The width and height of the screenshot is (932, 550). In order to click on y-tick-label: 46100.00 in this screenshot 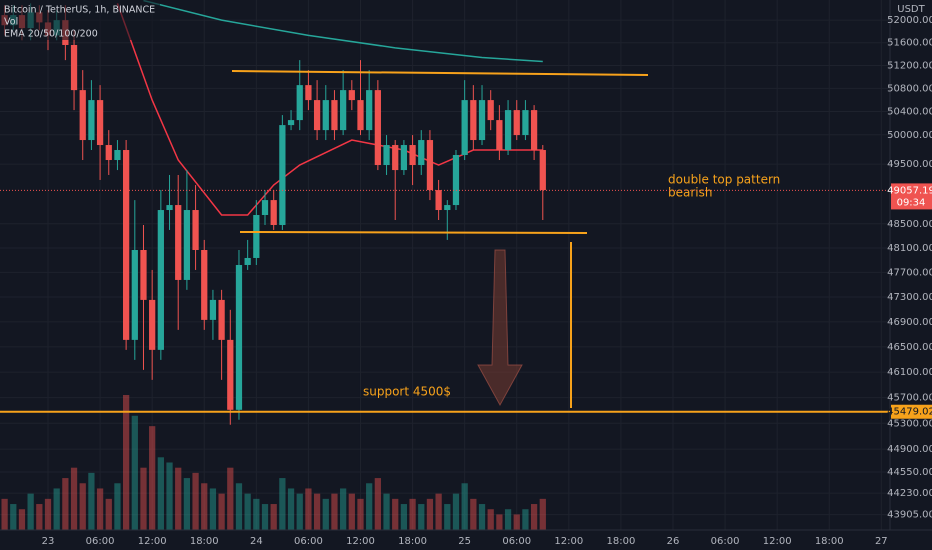, I will do `click(909, 372)`.